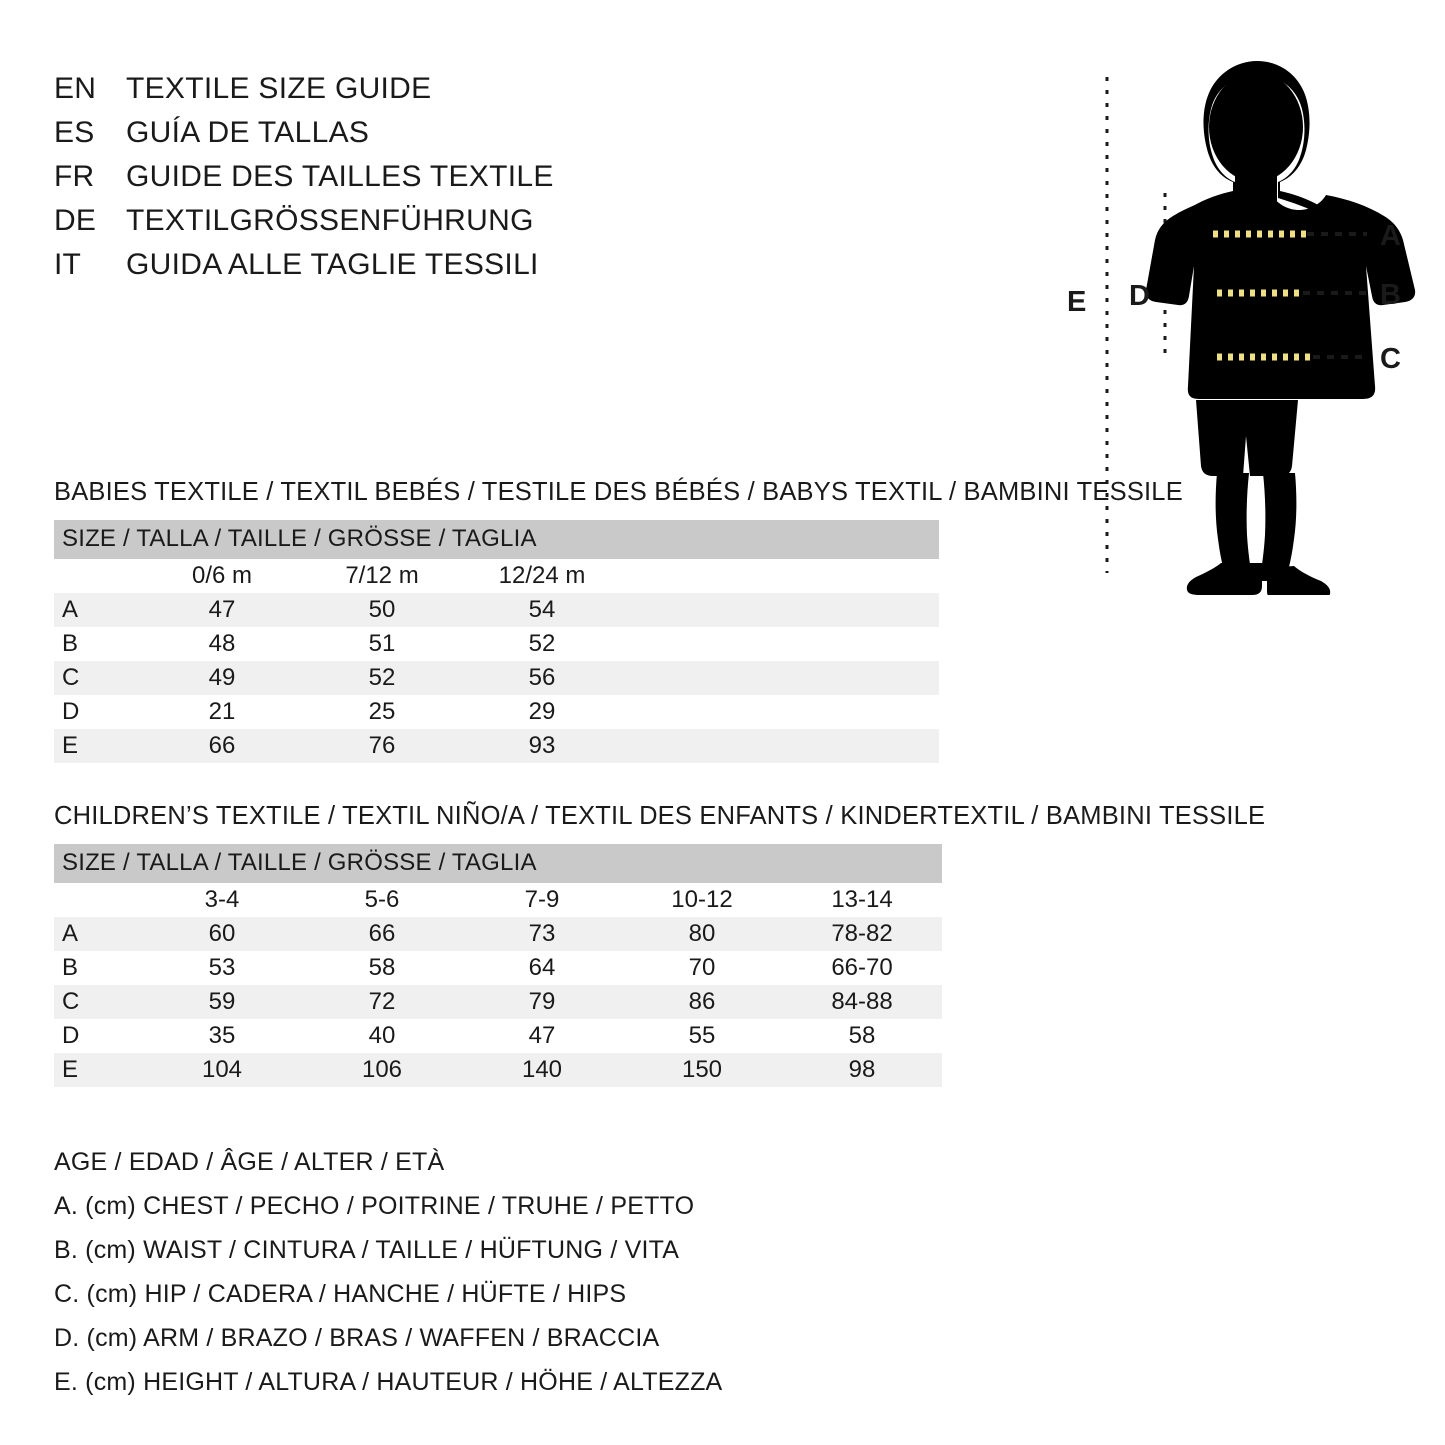 This screenshot has height=1445, width=1445. What do you see at coordinates (1390, 295) in the screenshot?
I see `marker-label-b: B` at bounding box center [1390, 295].